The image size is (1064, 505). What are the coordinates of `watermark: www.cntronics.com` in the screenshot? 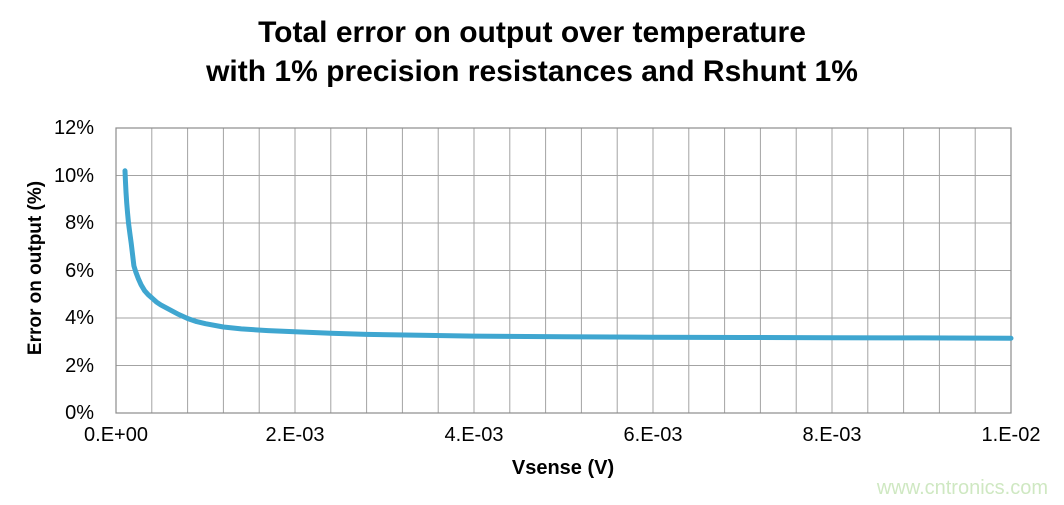 It's located at (962, 488).